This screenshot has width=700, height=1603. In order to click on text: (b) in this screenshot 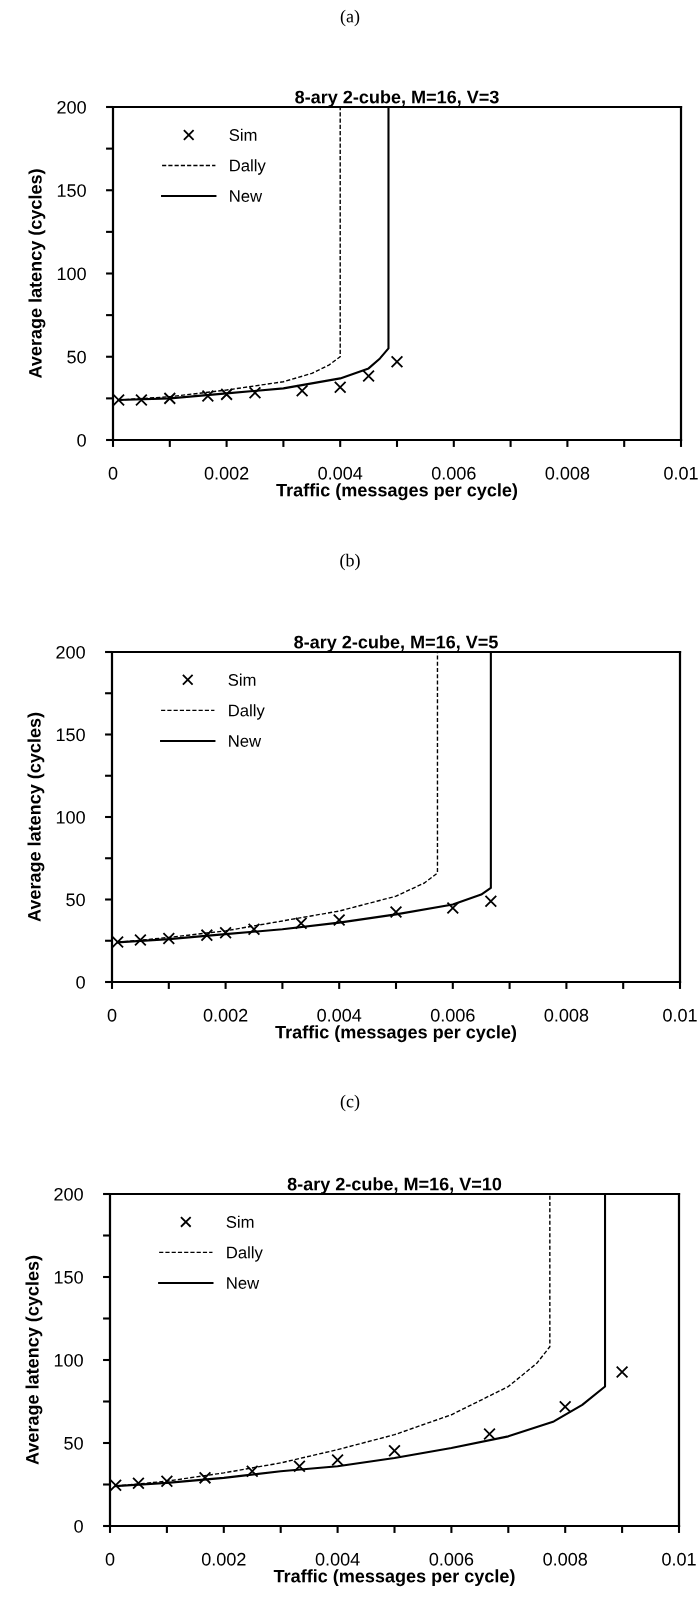, I will do `click(350, 562)`.